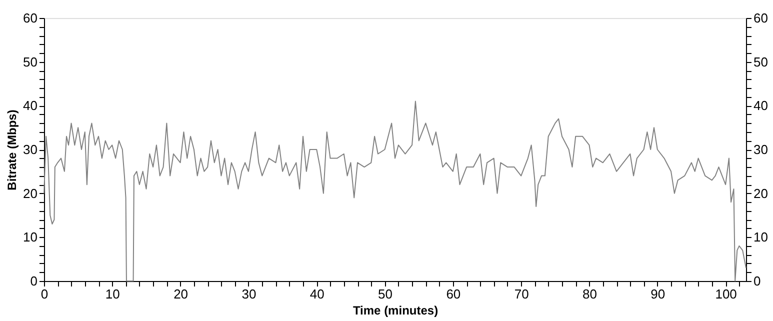 The height and width of the screenshot is (321, 773). I want to click on y2-tick-label: 30, so click(761, 149).